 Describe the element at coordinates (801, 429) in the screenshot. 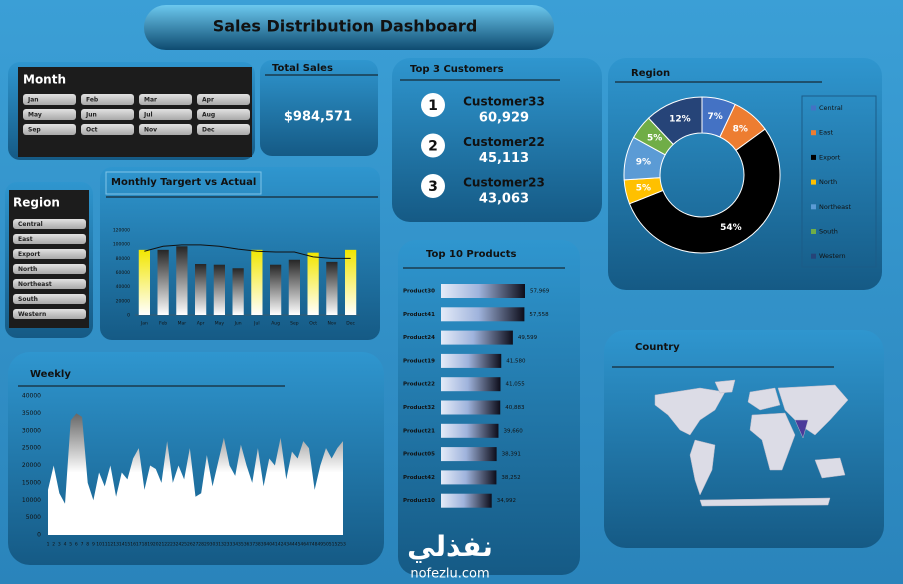

I see `highlighted-country` at that location.